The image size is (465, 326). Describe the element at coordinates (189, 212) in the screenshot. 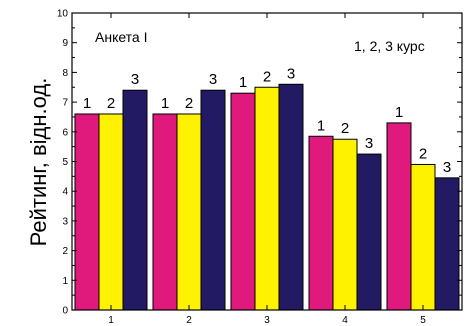

I see `bar-cat2-series2` at that location.